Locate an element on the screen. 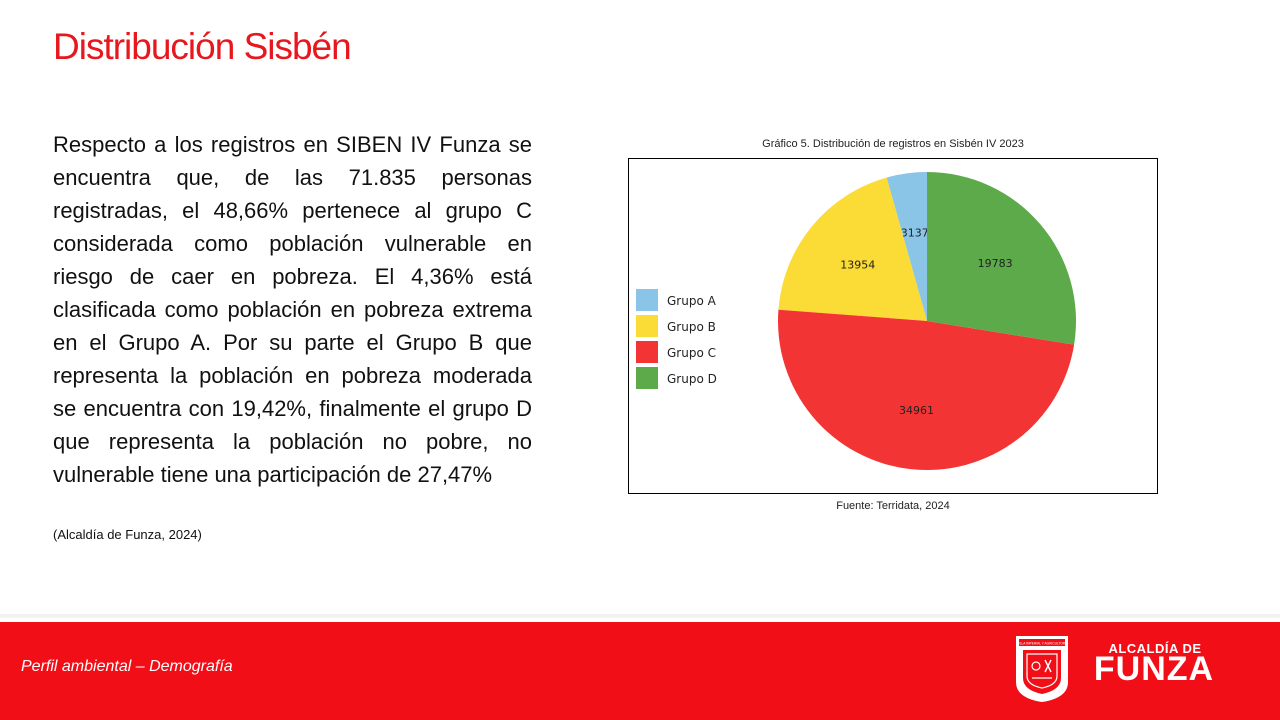 This screenshot has height=720, width=1280. pie-slice-grupo-c is located at coordinates (926, 390).